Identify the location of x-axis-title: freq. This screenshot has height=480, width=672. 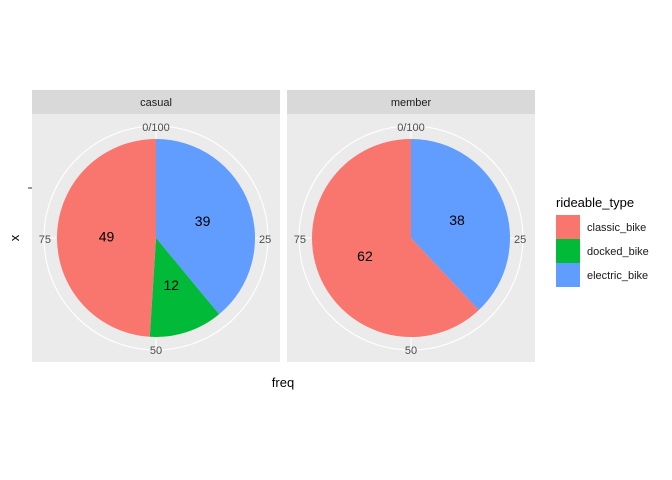
(283, 382).